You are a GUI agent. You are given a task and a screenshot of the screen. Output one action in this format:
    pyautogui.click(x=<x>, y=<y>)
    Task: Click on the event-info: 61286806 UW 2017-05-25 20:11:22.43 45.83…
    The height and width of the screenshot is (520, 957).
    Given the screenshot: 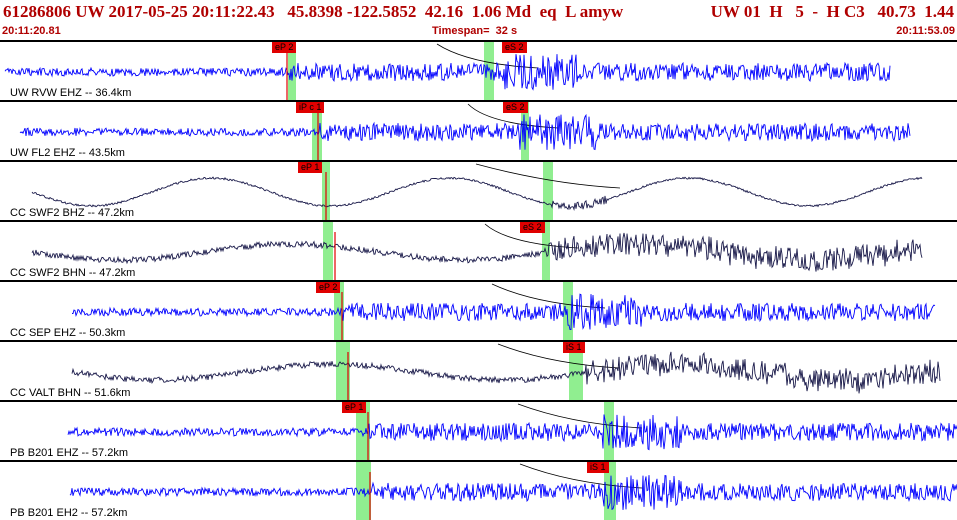 What is the action you would take?
    pyautogui.click(x=313, y=11)
    